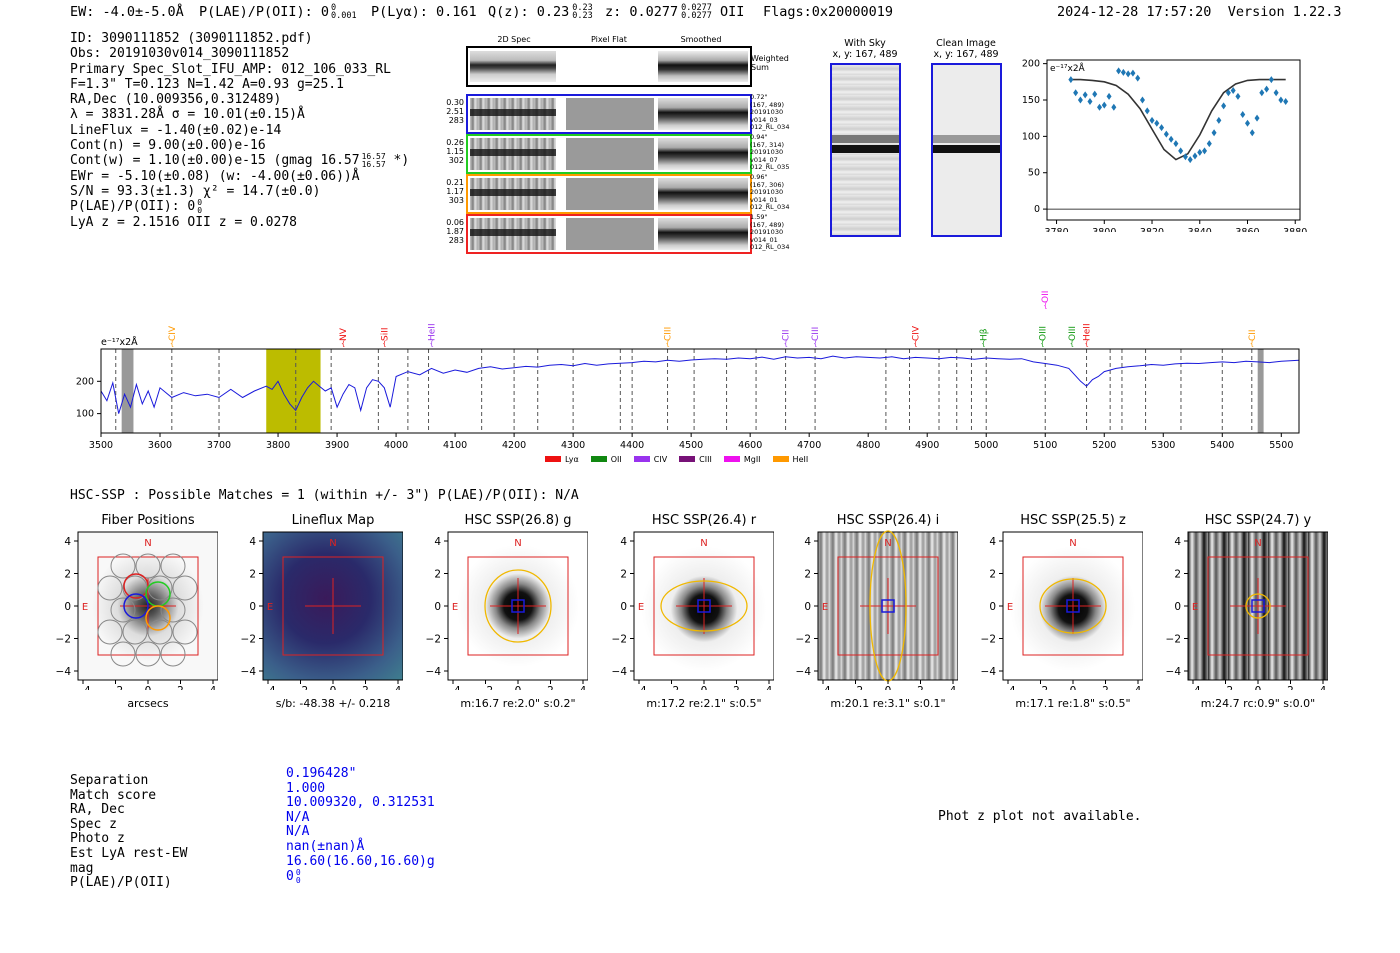 The width and height of the screenshot is (1400, 953). Describe the element at coordinates (136, 606) in the screenshot. I see `fiber-circle-blue` at that location.